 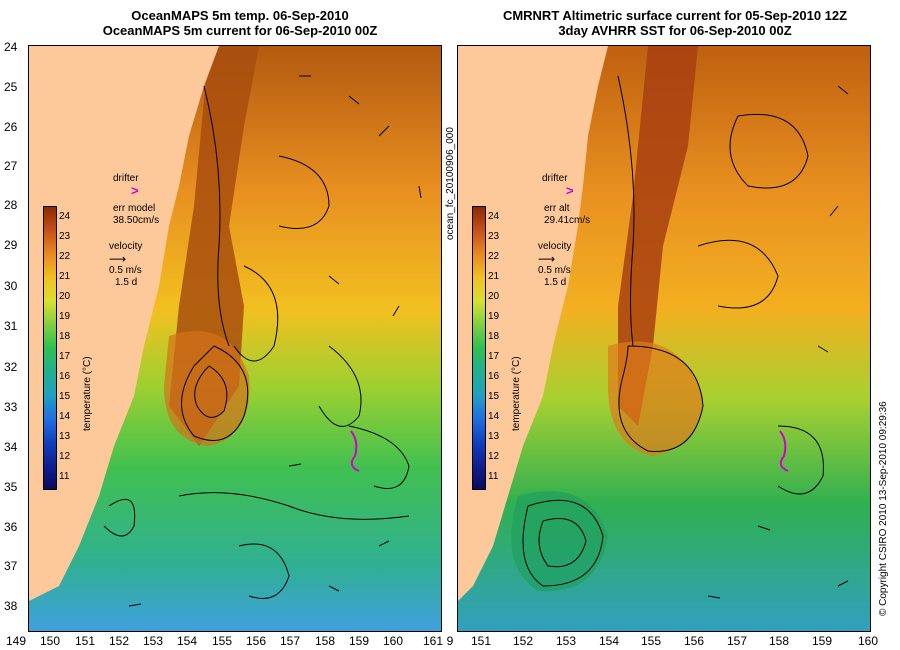 What do you see at coordinates (494, 256) in the screenshot?
I see `right-cb-tick: 22` at bounding box center [494, 256].